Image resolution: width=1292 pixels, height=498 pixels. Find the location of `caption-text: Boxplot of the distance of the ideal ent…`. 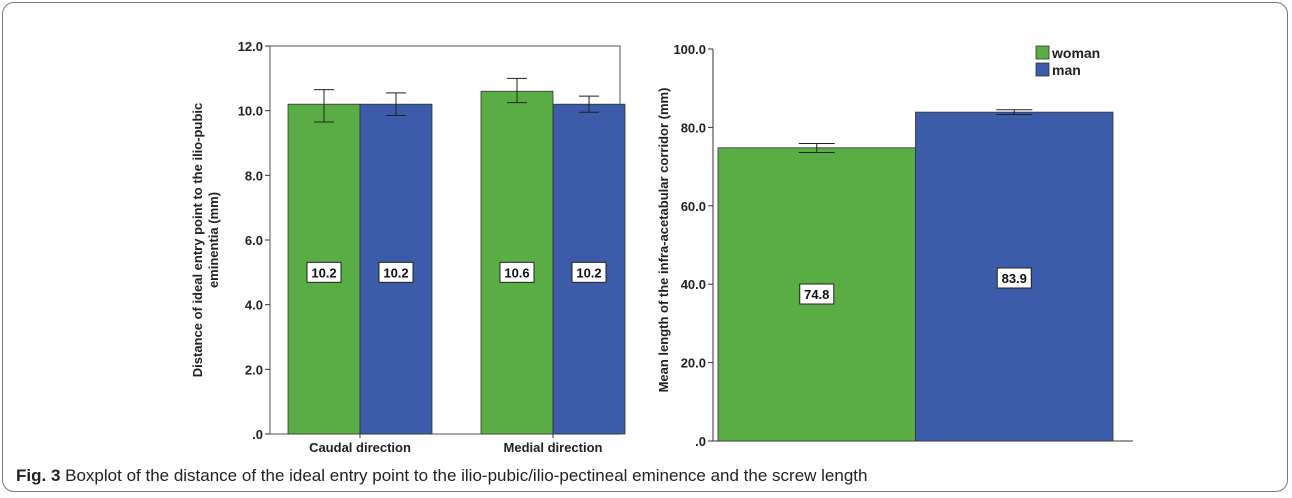

caption-text: Boxplot of the distance of the ideal ent… is located at coordinates (466, 475).